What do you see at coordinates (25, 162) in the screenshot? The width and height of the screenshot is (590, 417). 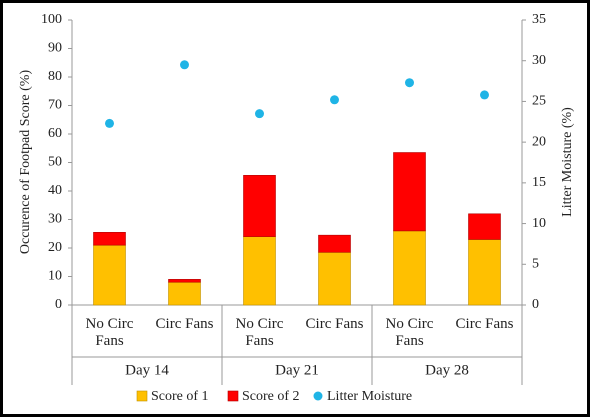 I see `y-axis-label: Occurence of Footpad Score (%)` at bounding box center [25, 162].